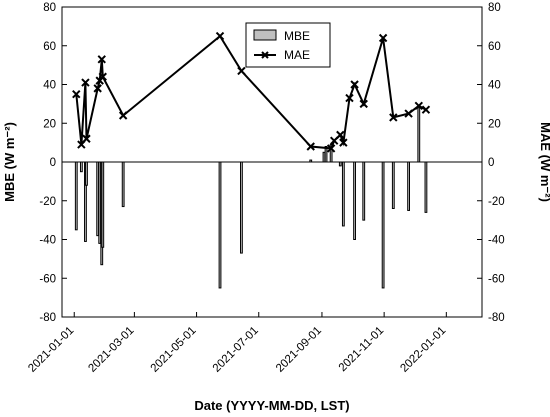 The image size is (550, 417). I want to click on left-tick-label: 20, so click(49, 124).